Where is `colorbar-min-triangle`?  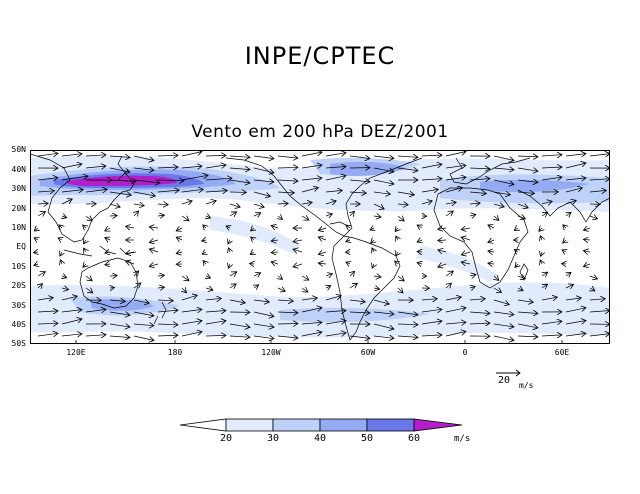
colorbar-min-triangle is located at coordinates (203, 425).